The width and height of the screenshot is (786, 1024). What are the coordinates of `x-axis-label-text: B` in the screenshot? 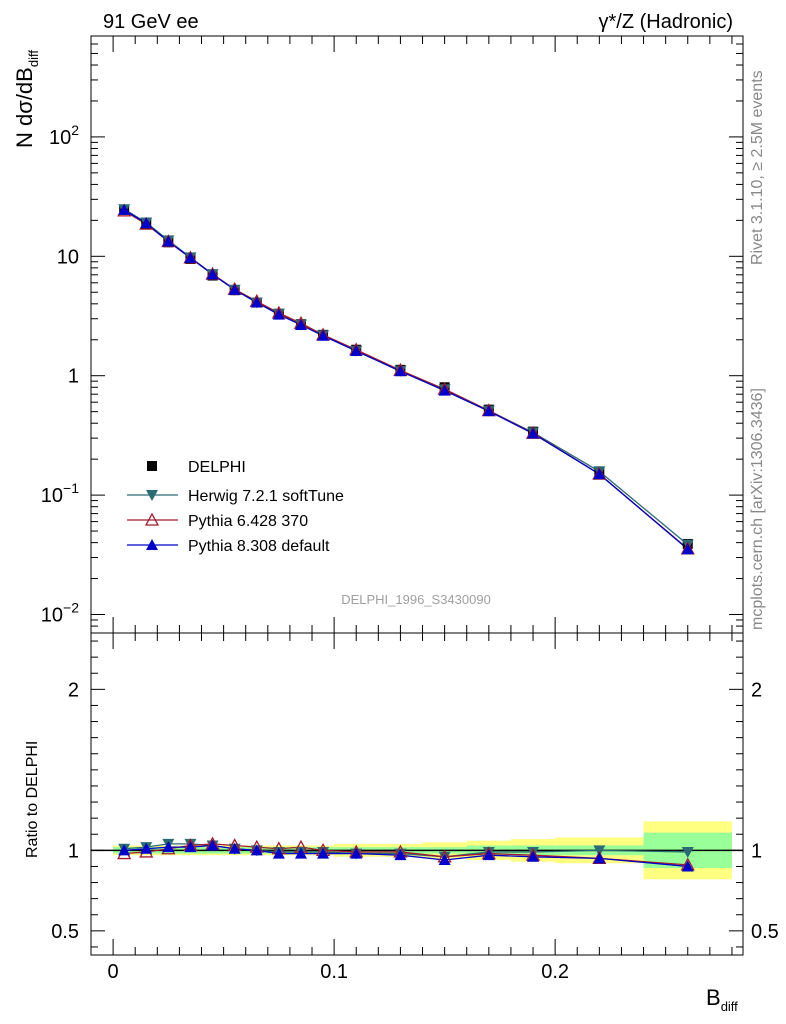 It's located at (713, 997).